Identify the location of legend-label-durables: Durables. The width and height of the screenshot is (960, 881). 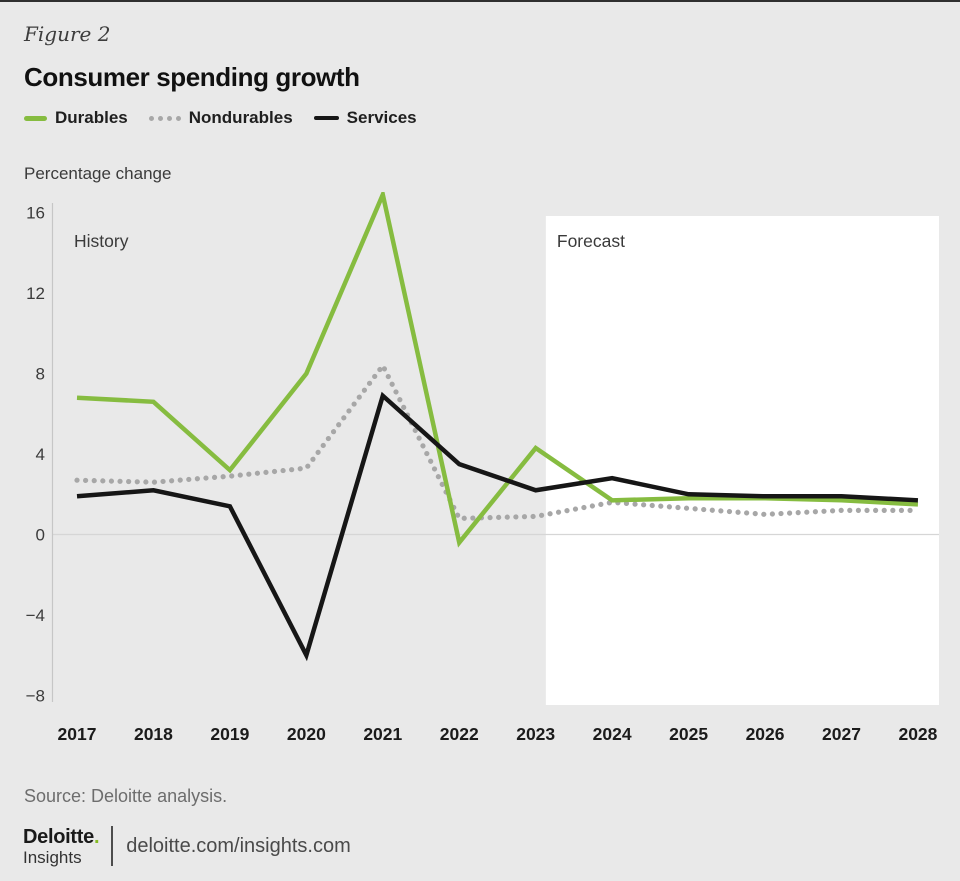
(91, 117).